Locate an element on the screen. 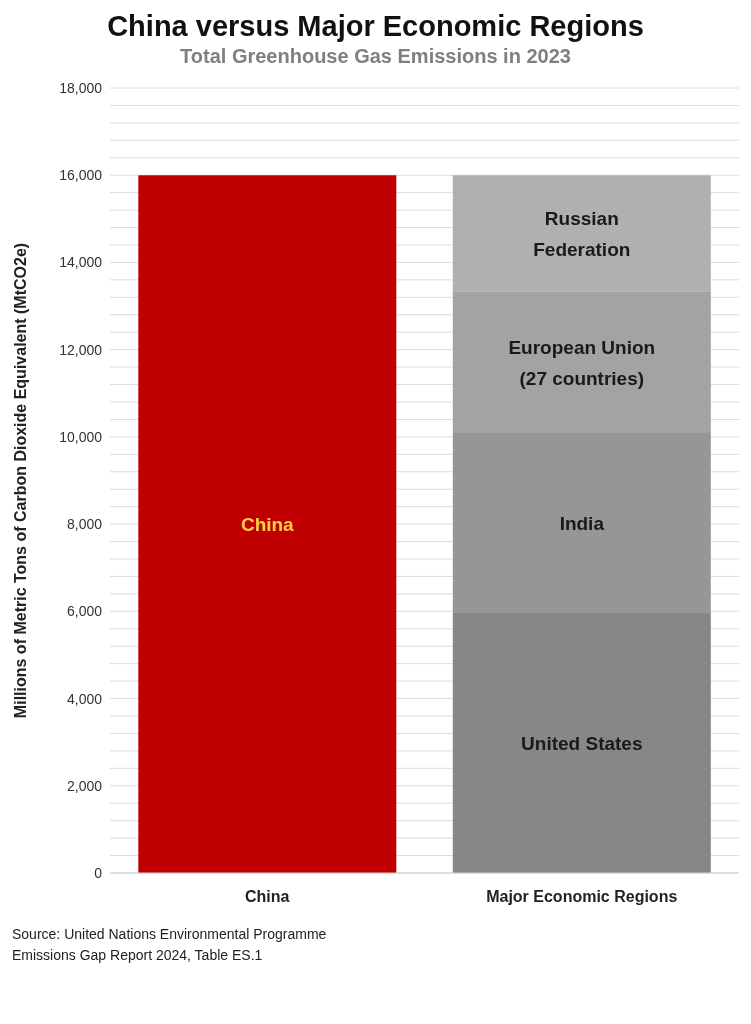 The width and height of the screenshot is (751, 1024). series-label: European Union (27 countries) is located at coordinates (582, 362).